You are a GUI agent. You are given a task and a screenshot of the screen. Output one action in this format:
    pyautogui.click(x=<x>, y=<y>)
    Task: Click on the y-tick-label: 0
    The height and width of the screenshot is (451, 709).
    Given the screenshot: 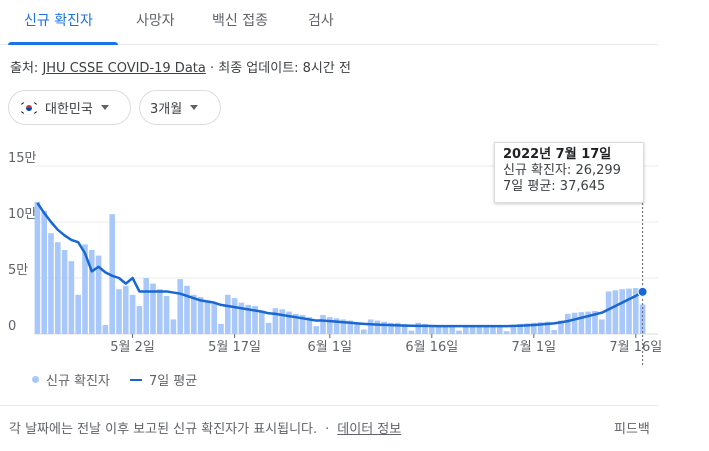 What is the action you would take?
    pyautogui.click(x=12, y=326)
    